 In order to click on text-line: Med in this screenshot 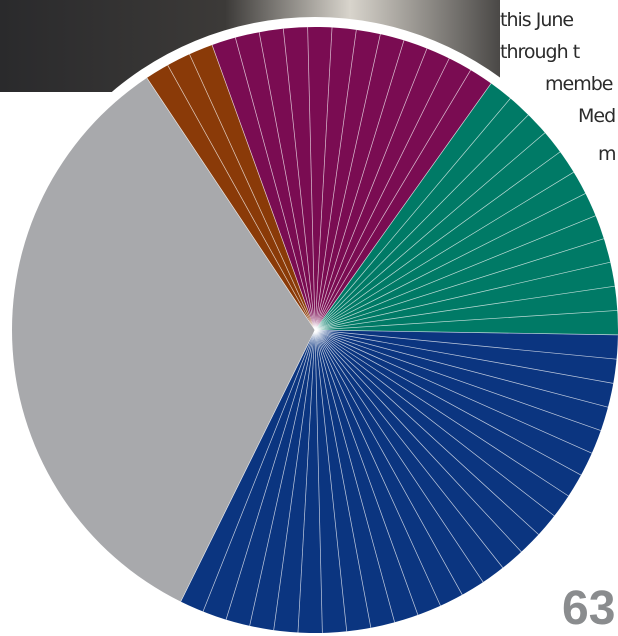, I will do `click(596, 116)`.